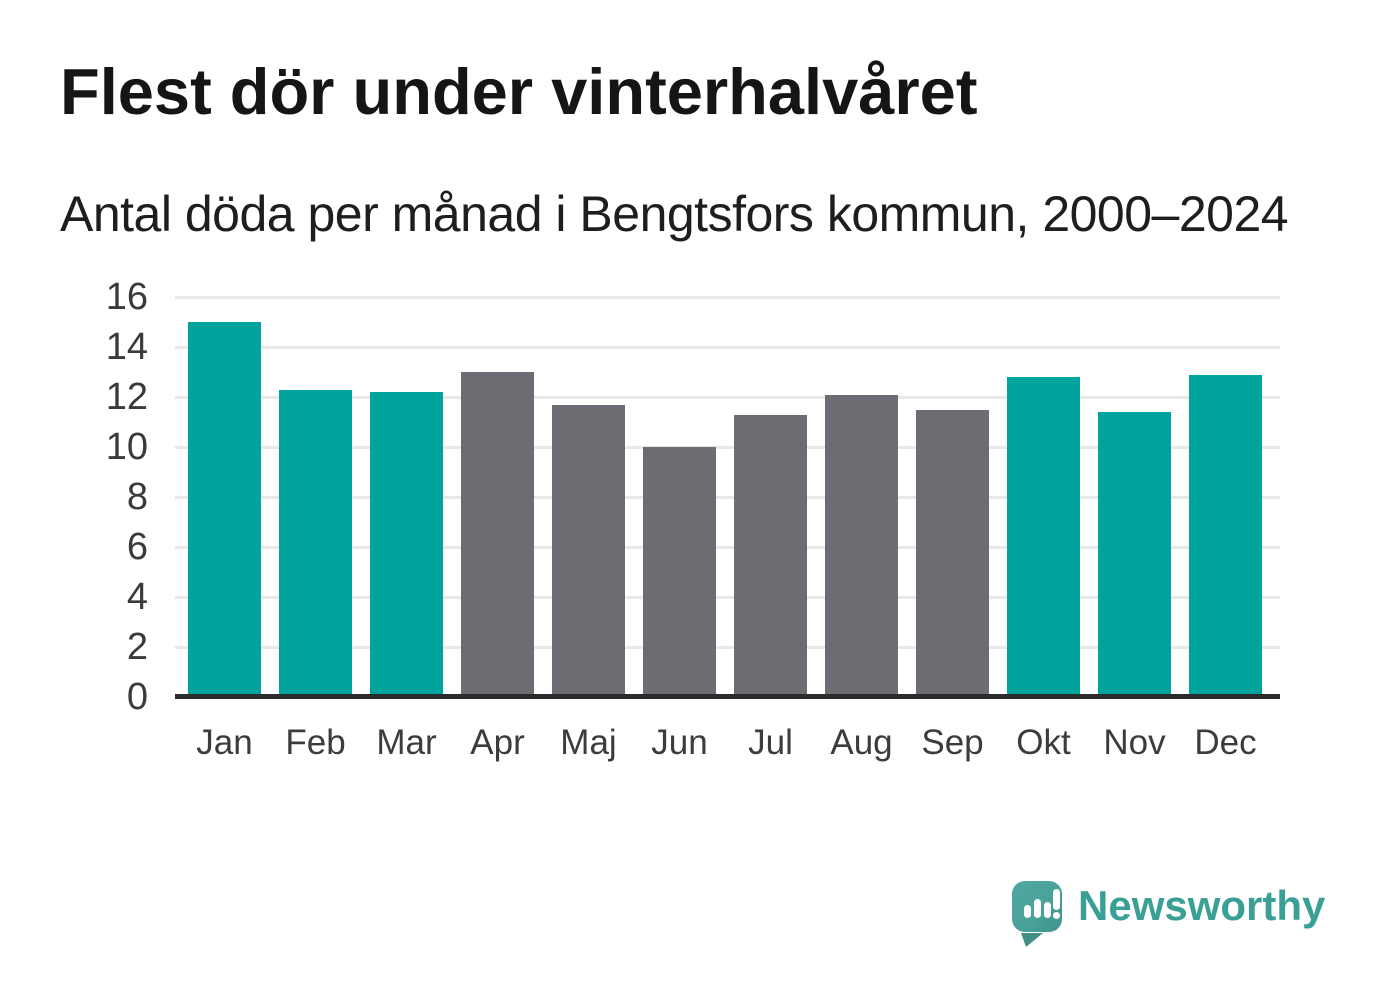 The height and width of the screenshot is (999, 1382). Describe the element at coordinates (952, 742) in the screenshot. I see `x-tick-label-sep: Sep` at that location.